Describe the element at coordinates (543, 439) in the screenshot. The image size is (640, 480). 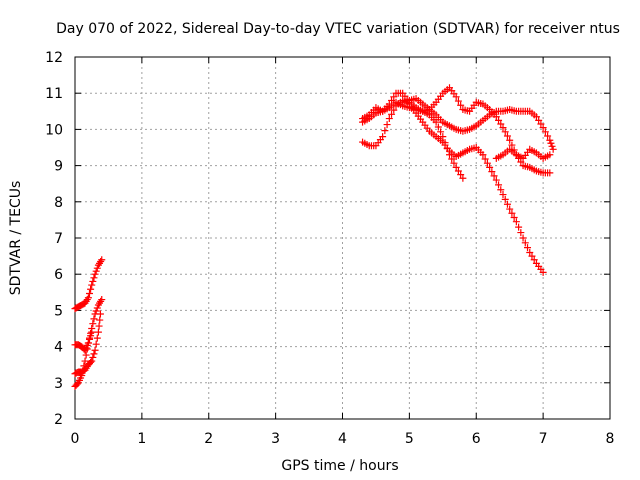
I see `x-tick-label: 7` at that location.